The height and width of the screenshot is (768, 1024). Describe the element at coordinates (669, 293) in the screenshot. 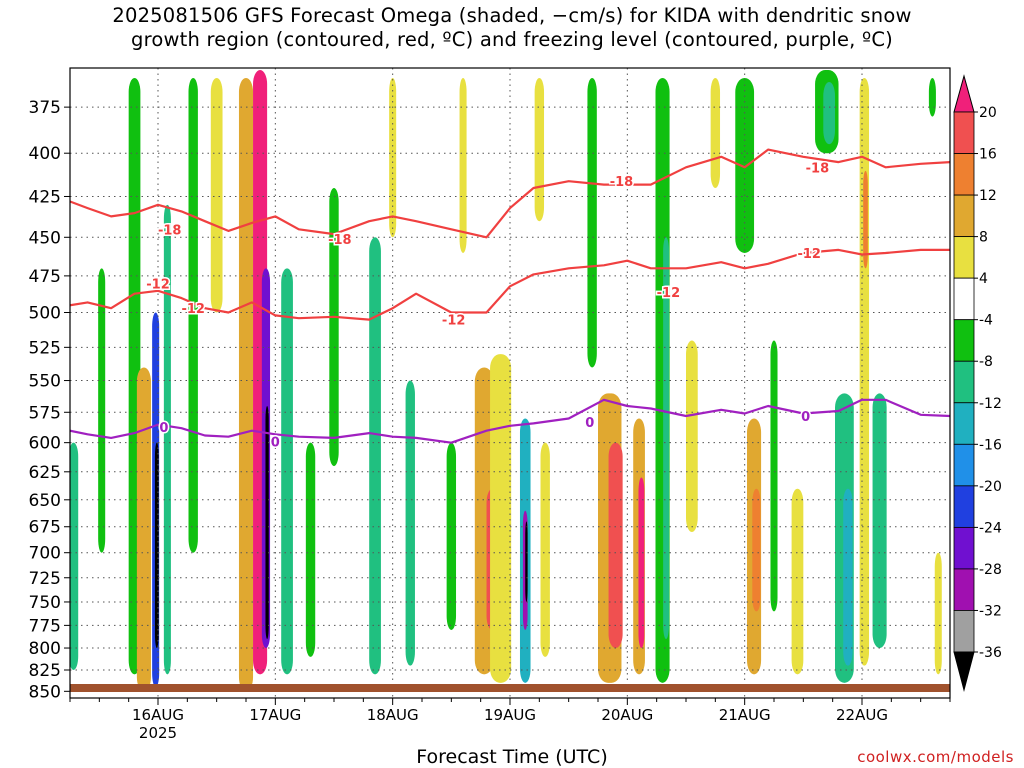

I see `contour-label-7: -12` at that location.